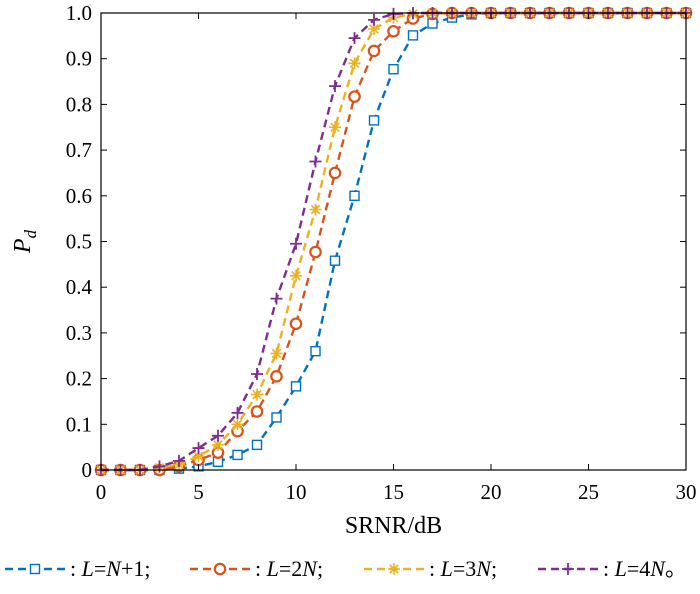  Describe the element at coordinates (686, 492) in the screenshot. I see `x-tick-label: 30` at that location.